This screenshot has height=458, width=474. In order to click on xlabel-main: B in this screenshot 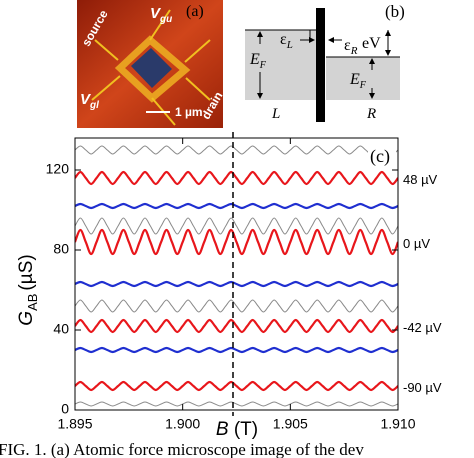, I will do `click(222, 429)`.